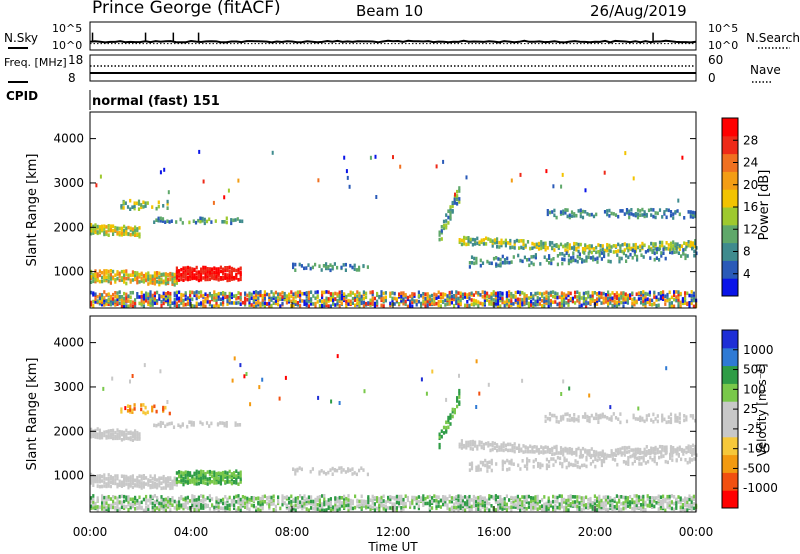 The height and width of the screenshot is (554, 800). Describe the element at coordinates (601, 507) in the screenshot. I see `velocity-cell-2018` at that location.